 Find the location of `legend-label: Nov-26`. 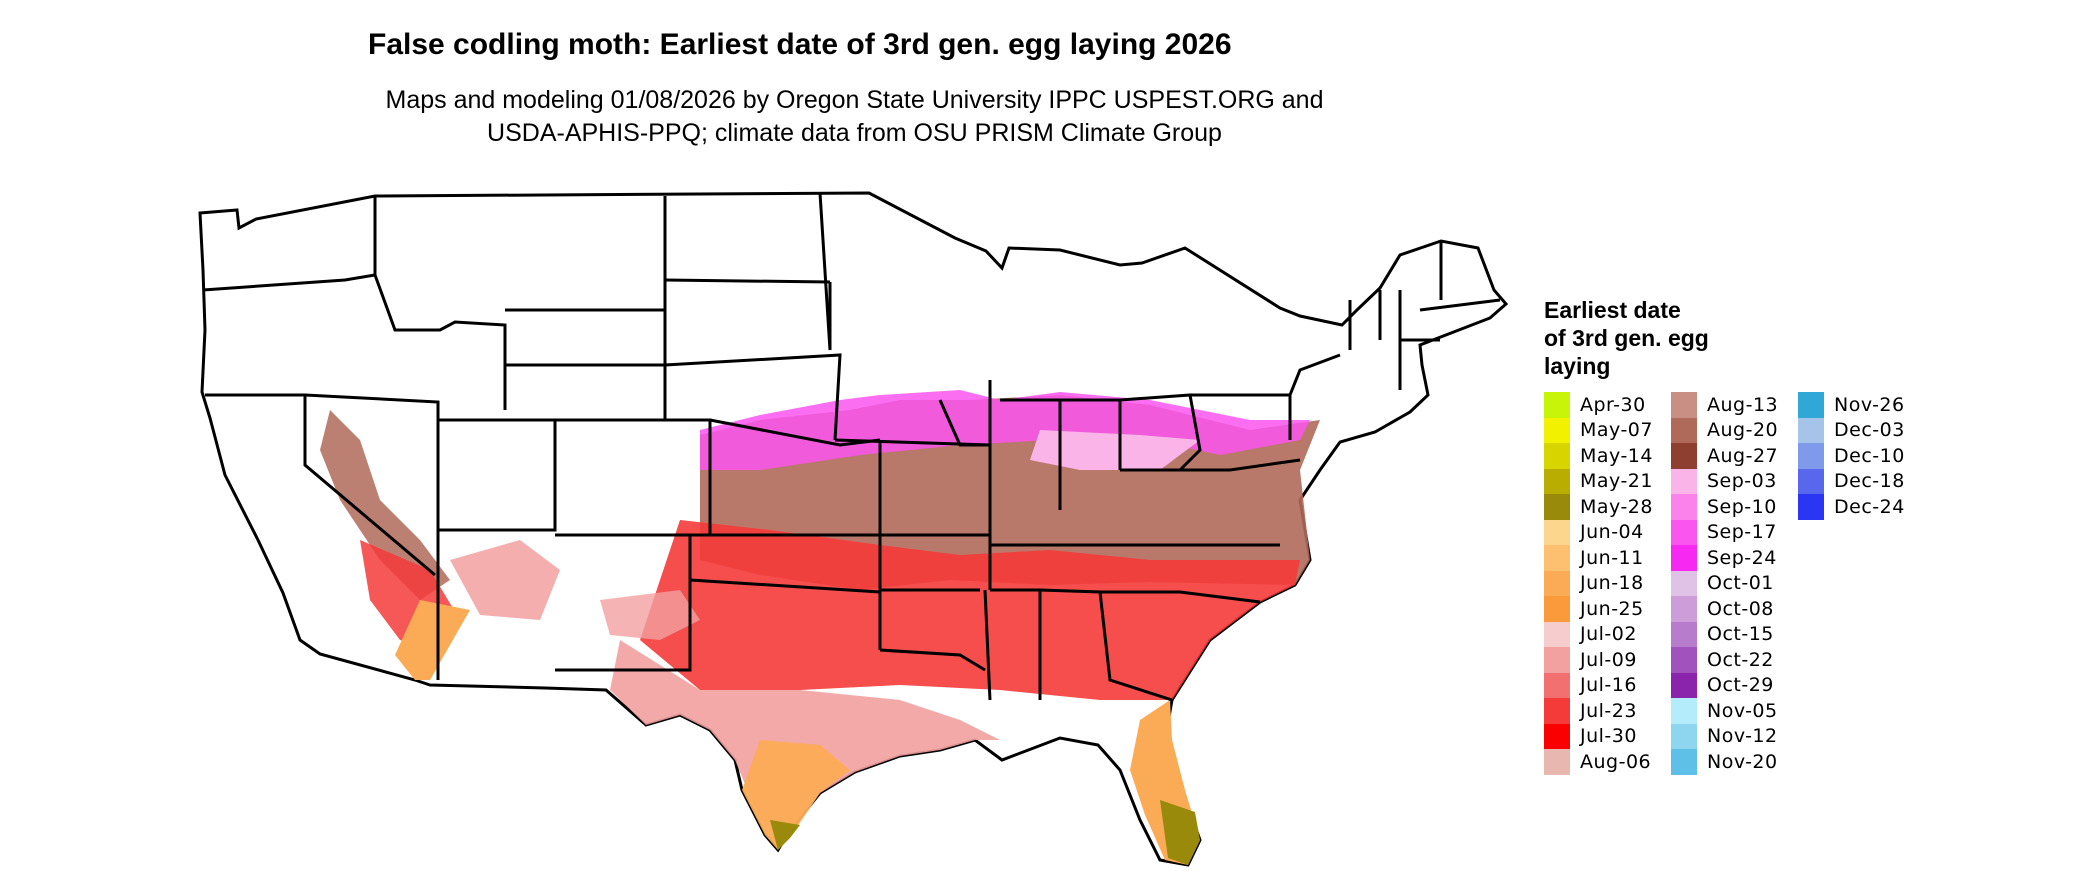

legend-label: Nov-26 is located at coordinates (1869, 404).